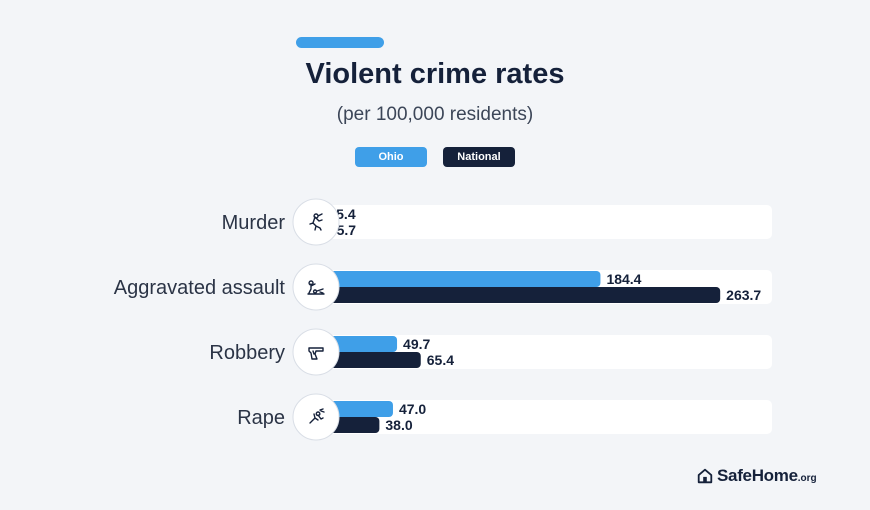 The height and width of the screenshot is (510, 870). What do you see at coordinates (200, 288) in the screenshot?
I see `category-label: Aggravated assault` at bounding box center [200, 288].